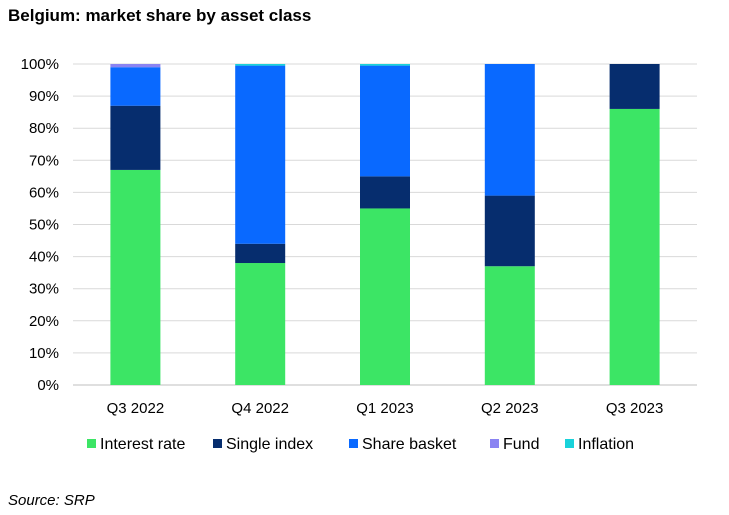 This screenshot has width=729, height=515. I want to click on y-tick-label: 0%, so click(48, 385).